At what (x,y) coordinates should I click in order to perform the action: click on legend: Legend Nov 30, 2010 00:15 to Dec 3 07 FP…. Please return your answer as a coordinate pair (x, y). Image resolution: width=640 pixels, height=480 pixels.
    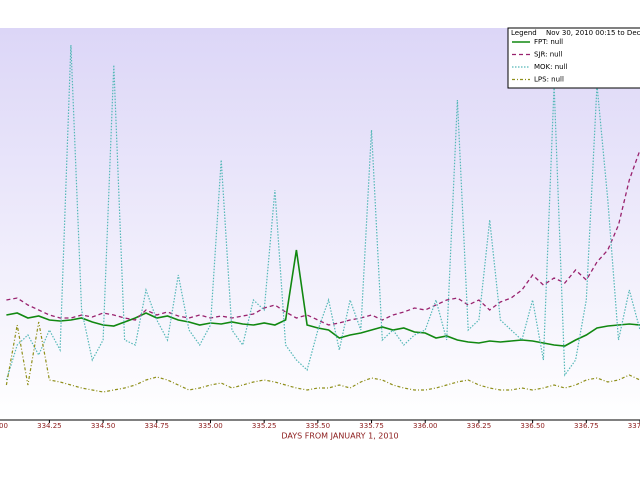
    Looking at the image, I should click on (573, 58).